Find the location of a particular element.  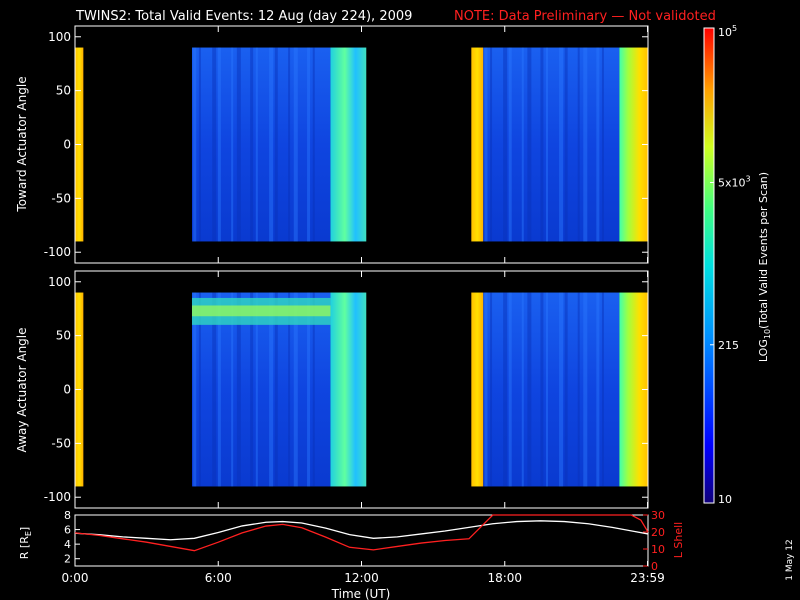

y-tick-label: -50 is located at coordinates (61, 198).